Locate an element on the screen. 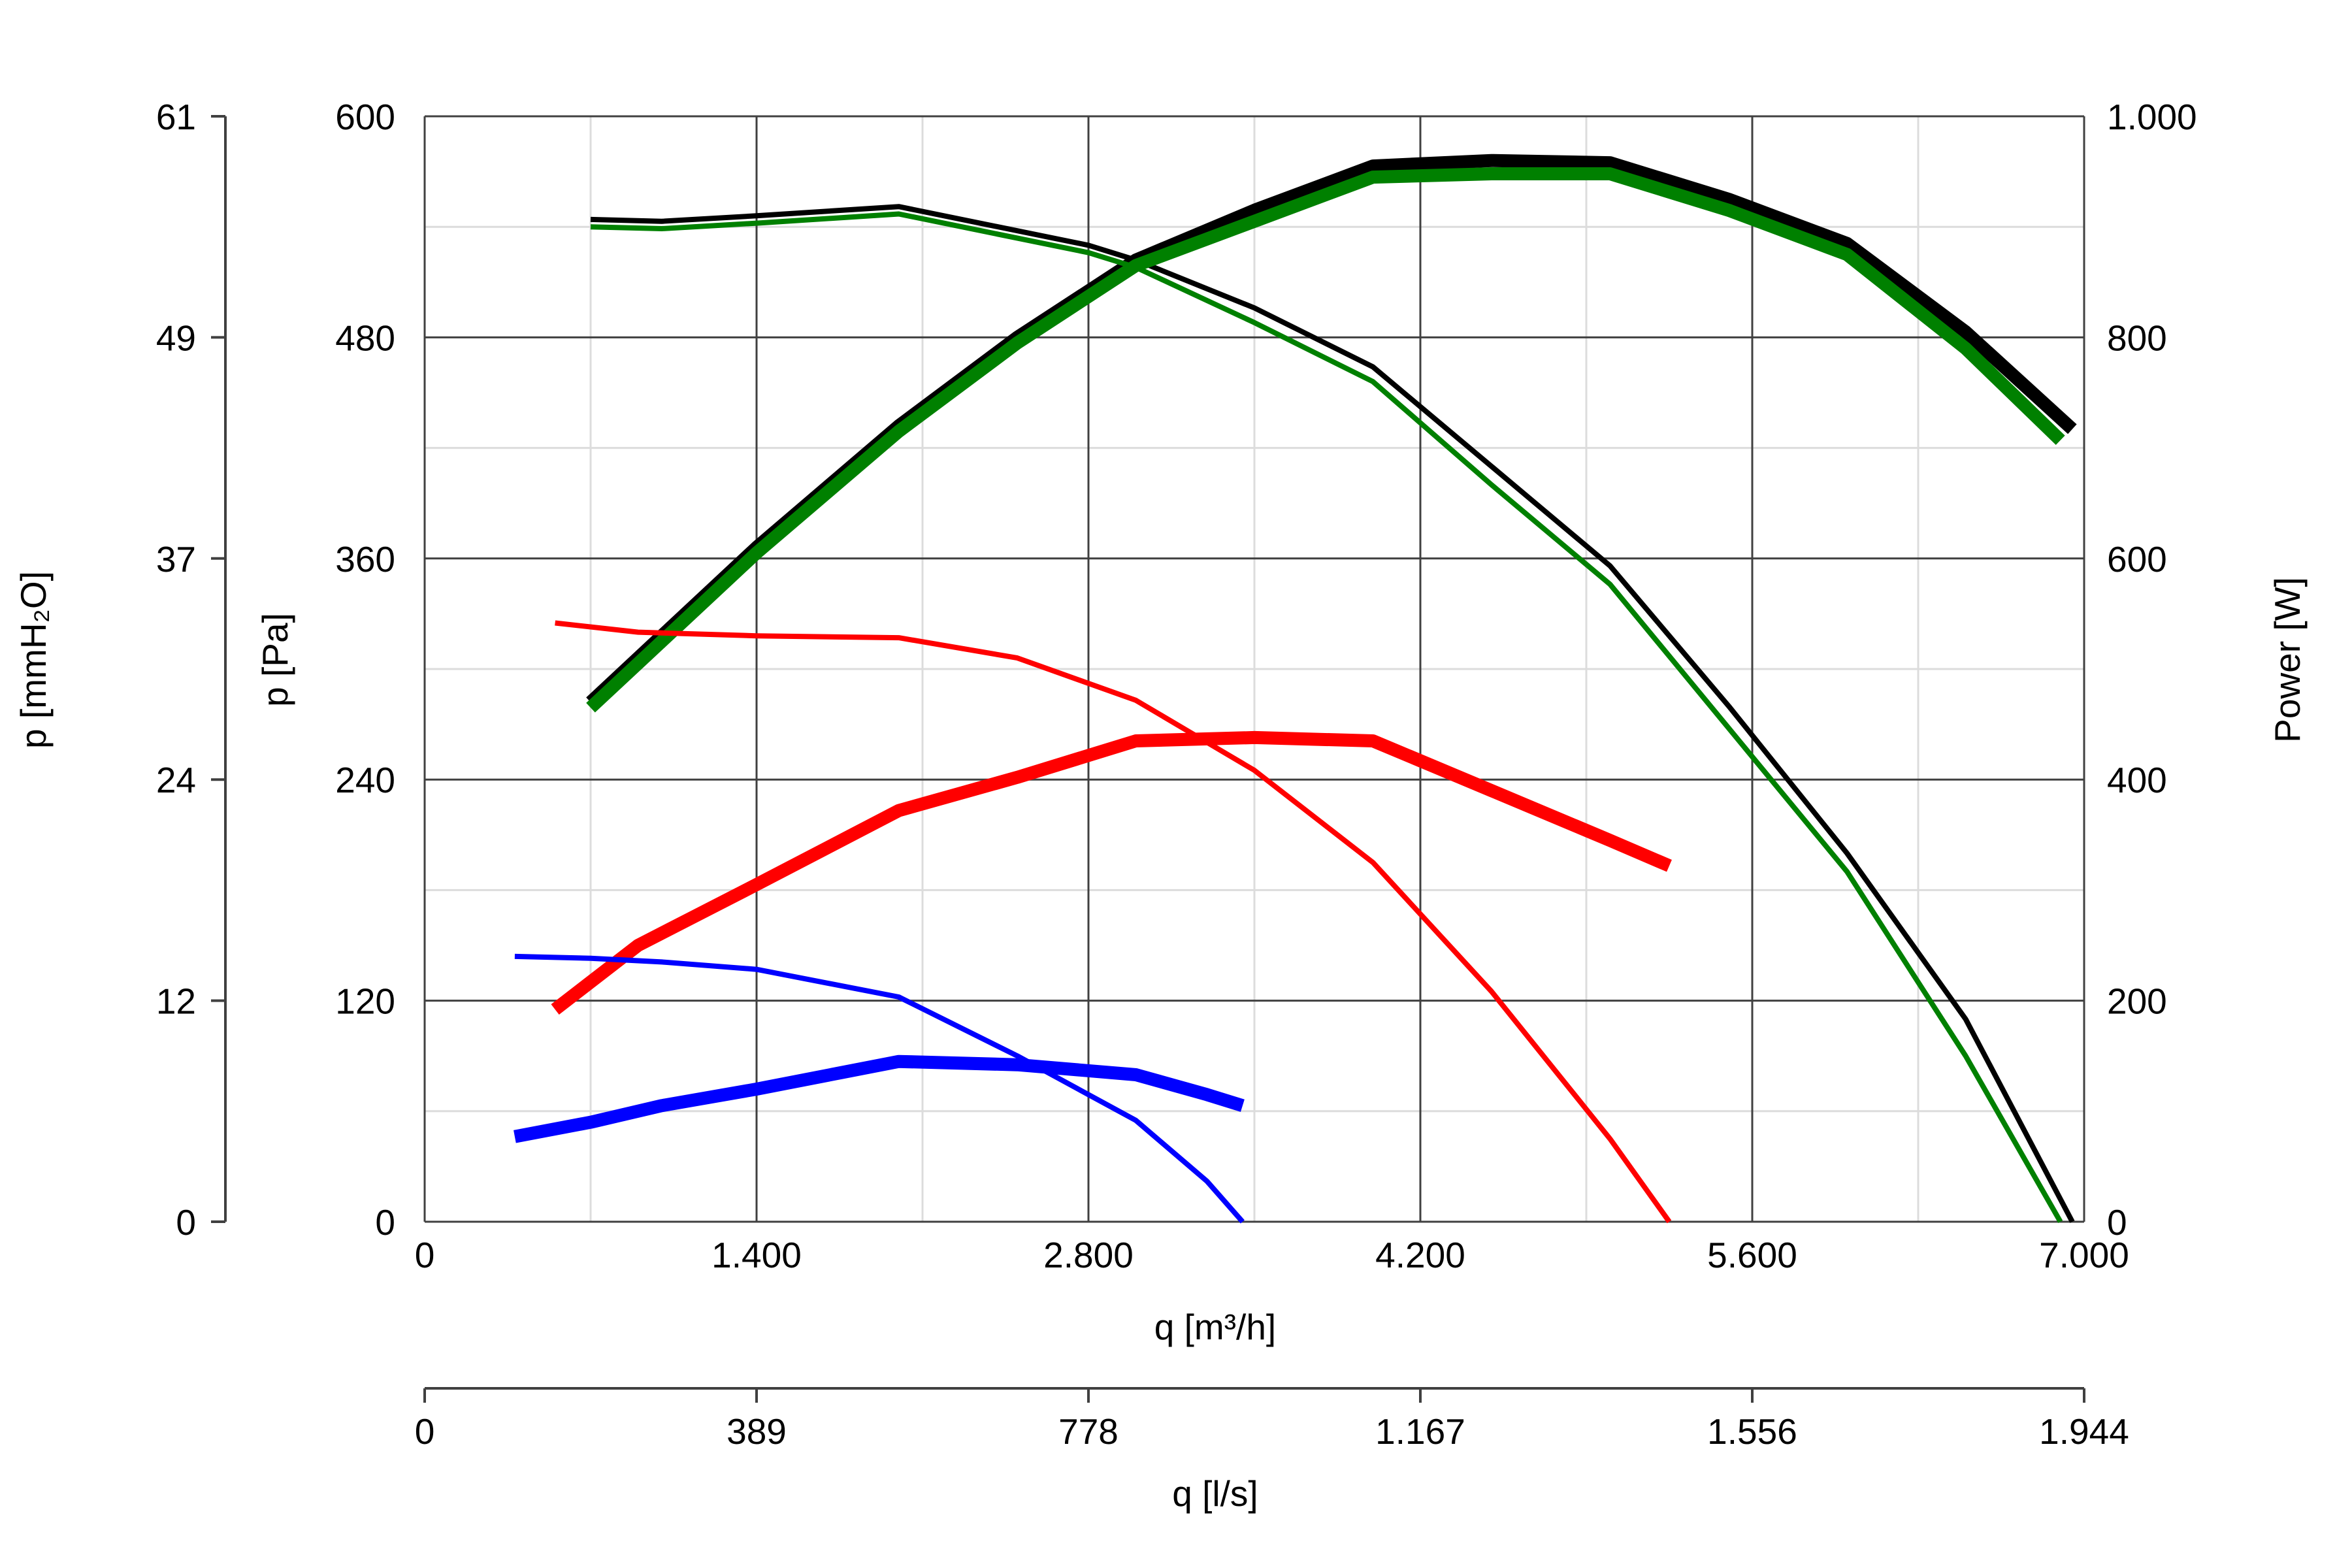 This screenshot has height=1568, width=2352. y-left-tick-label: 0 is located at coordinates (385, 1222).